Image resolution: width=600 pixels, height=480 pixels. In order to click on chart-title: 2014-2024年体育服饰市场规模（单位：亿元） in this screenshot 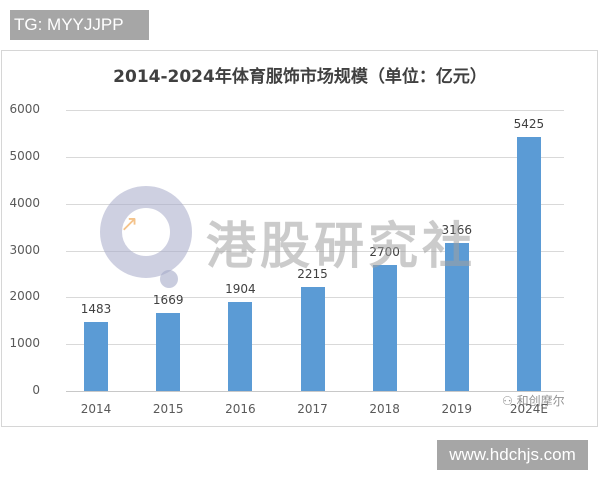, I will do `click(300, 77)`.